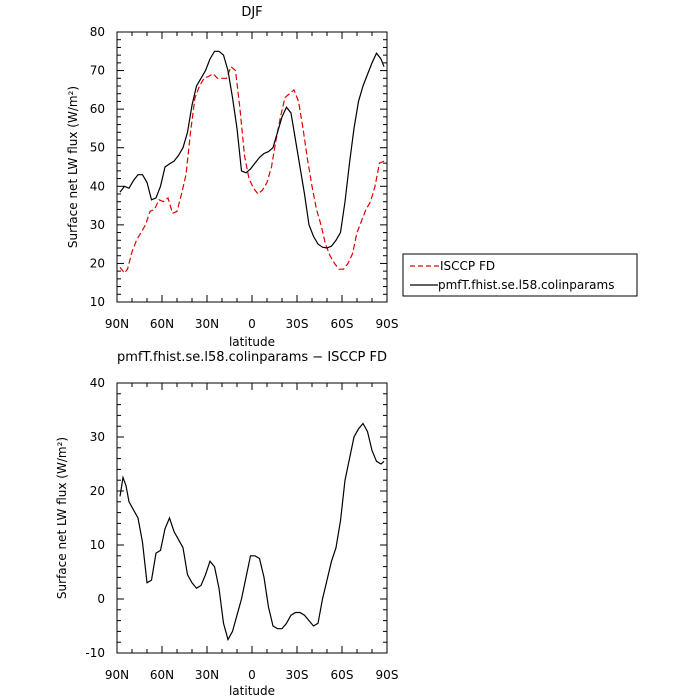  What do you see at coordinates (95, 653) in the screenshot?
I see `y-tick-label: -10` at bounding box center [95, 653].